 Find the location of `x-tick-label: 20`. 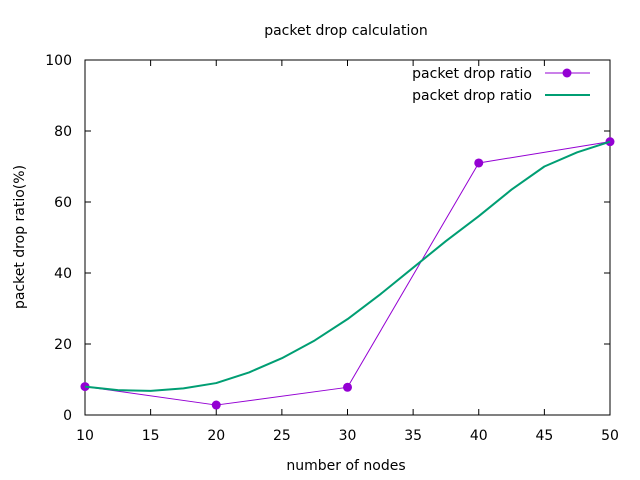

x-tick-label: 20 is located at coordinates (216, 436).